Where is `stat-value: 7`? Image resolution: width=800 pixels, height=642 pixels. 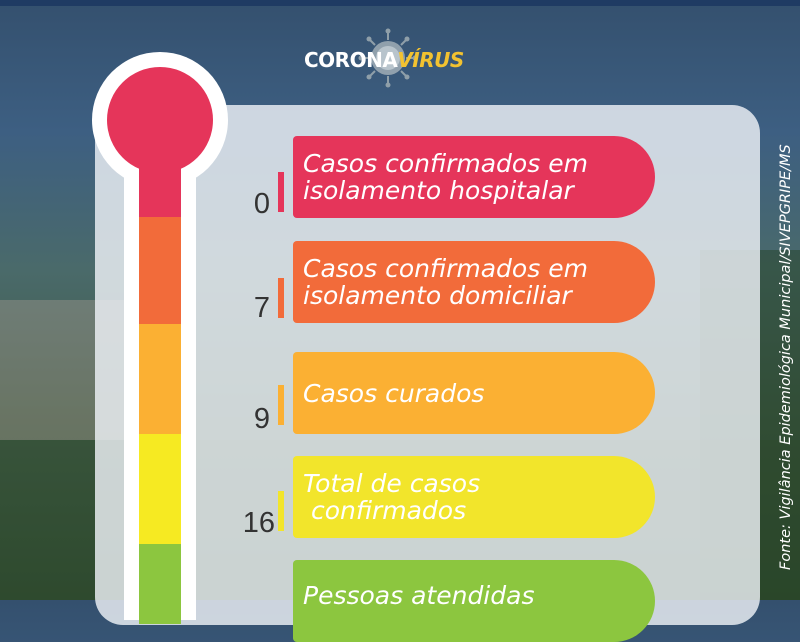
stat-value: 7 is located at coordinates (261, 308).